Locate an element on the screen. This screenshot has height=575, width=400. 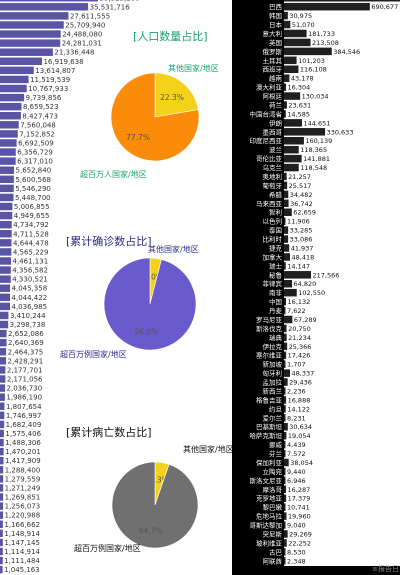
country-label: 阿根廷 is located at coordinates (273, 96).